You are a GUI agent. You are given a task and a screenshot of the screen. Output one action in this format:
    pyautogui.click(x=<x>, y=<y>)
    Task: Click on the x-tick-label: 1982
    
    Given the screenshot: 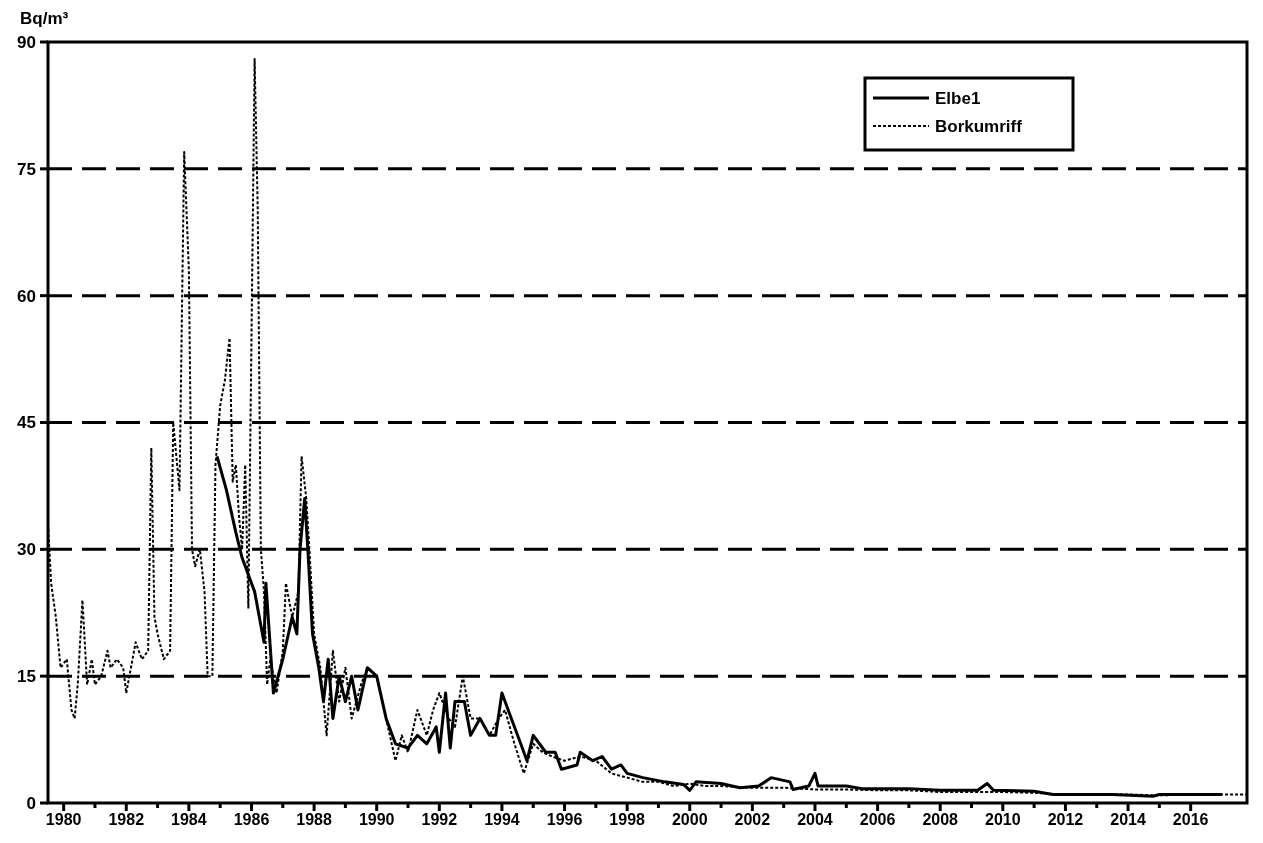 What is the action you would take?
    pyautogui.click(x=126, y=819)
    